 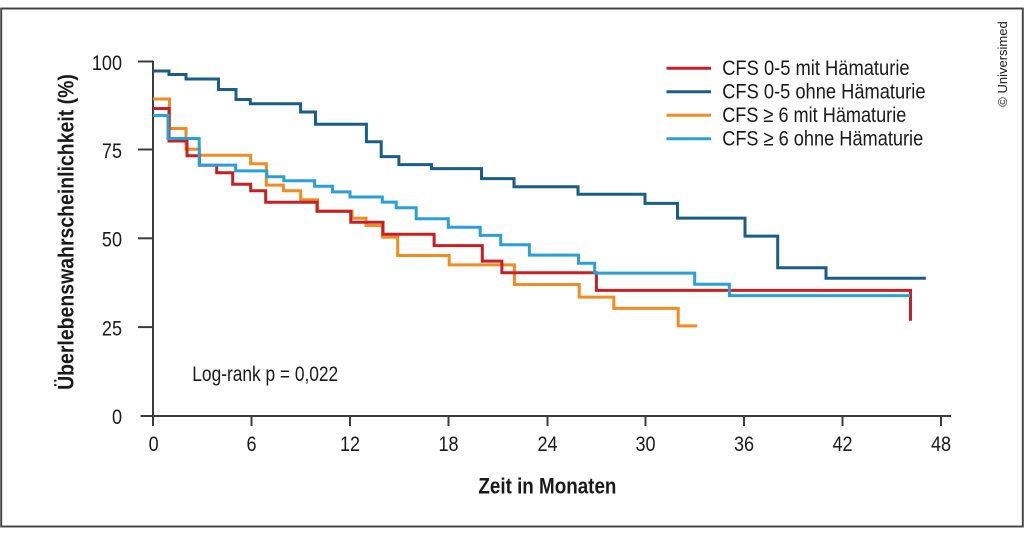 I want to click on svg-text: 48, so click(x=941, y=445).